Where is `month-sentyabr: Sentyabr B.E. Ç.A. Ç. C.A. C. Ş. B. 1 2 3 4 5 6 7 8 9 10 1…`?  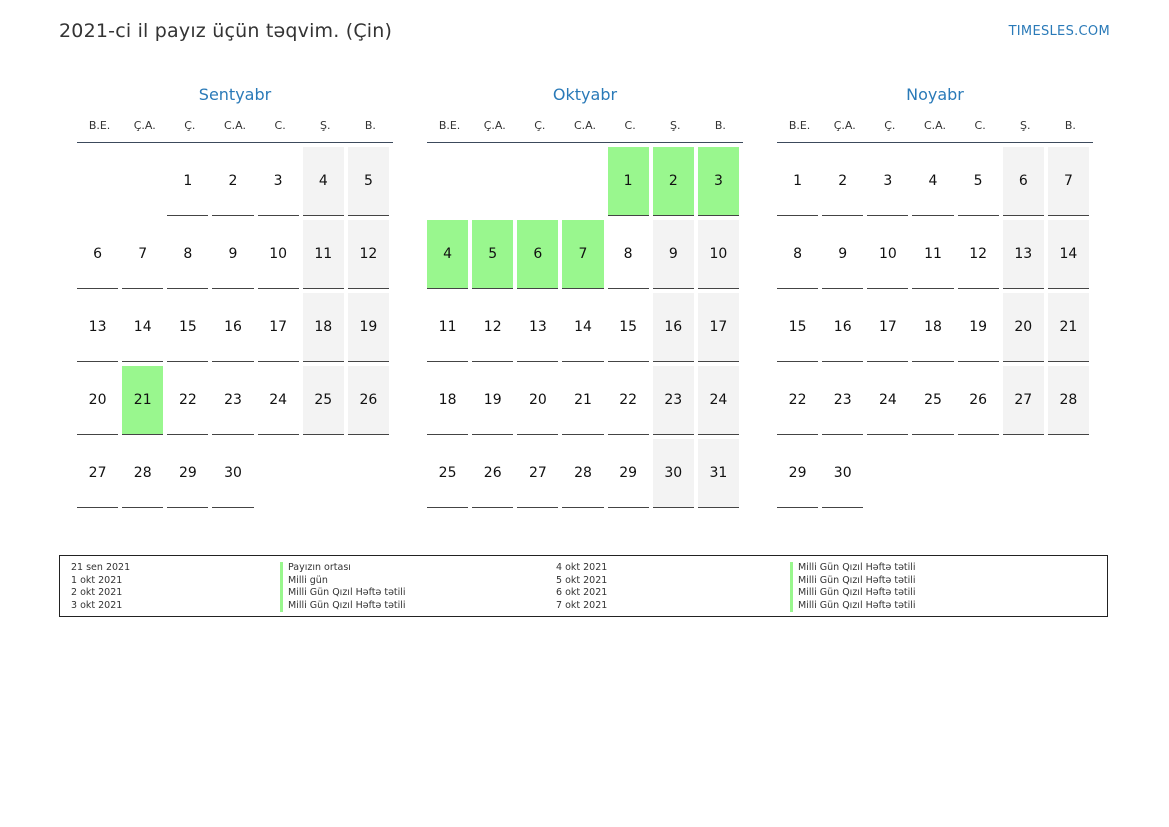 month-sentyabr: Sentyabr B.E. Ç.A. Ç. C.A. C. Ş. B. 1 2 3 4 5 6 7 8 9 10 1… is located at coordinates (235, 297).